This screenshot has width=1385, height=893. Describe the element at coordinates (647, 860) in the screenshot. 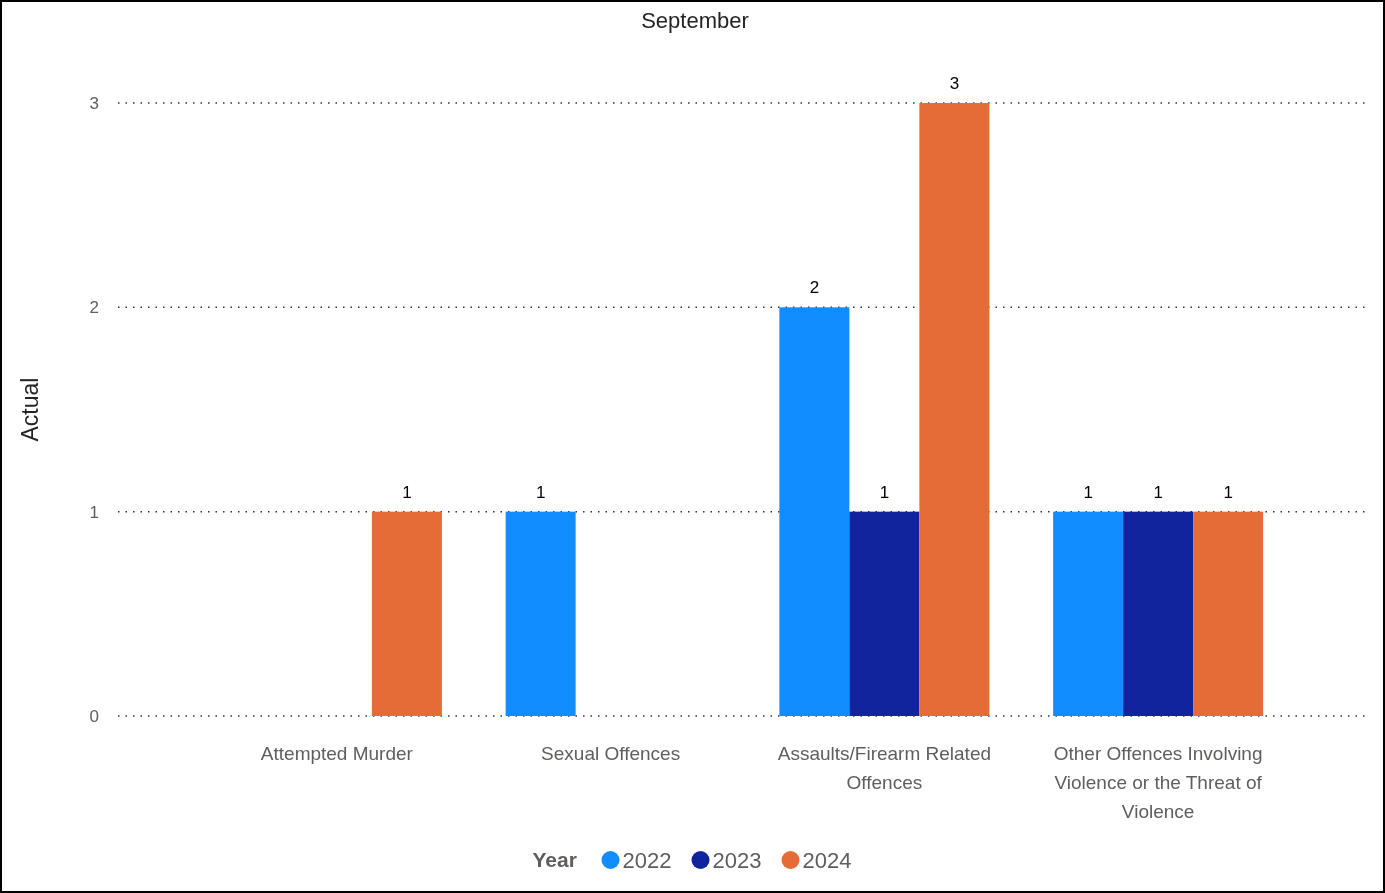

I see `legend-label: 2022` at that location.